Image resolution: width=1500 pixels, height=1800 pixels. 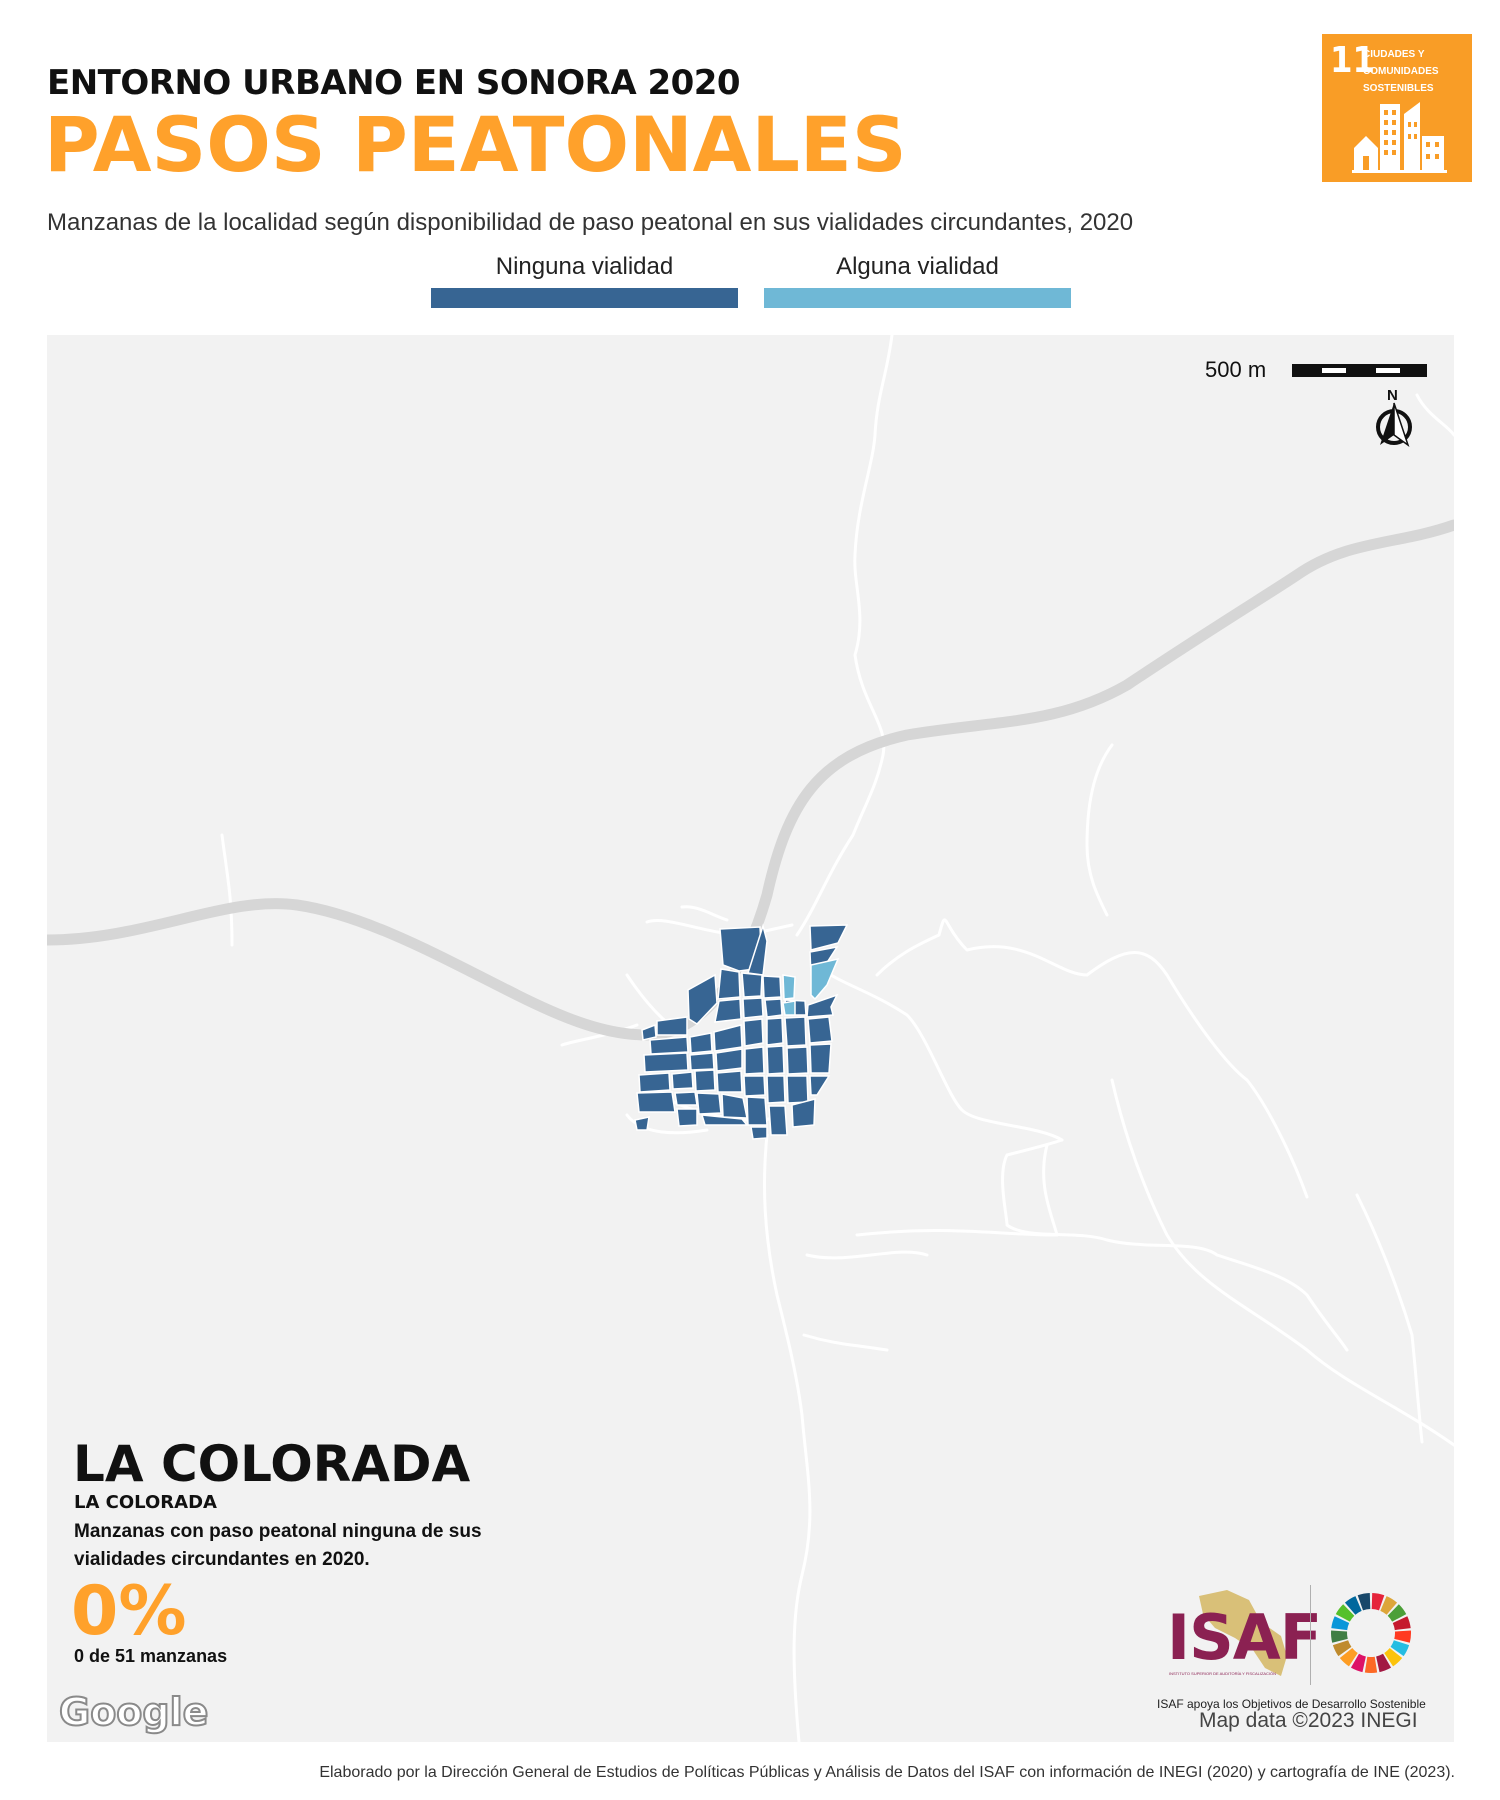 I want to click on sdg-text-line3: SOSTENIBLES, so click(x=1398, y=88).